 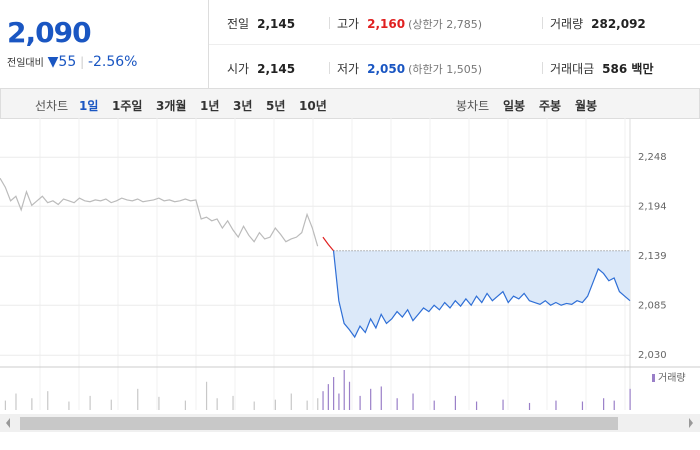 I want to click on stat: 고가 2,160 (상한가 2,785), so click(x=405, y=23).